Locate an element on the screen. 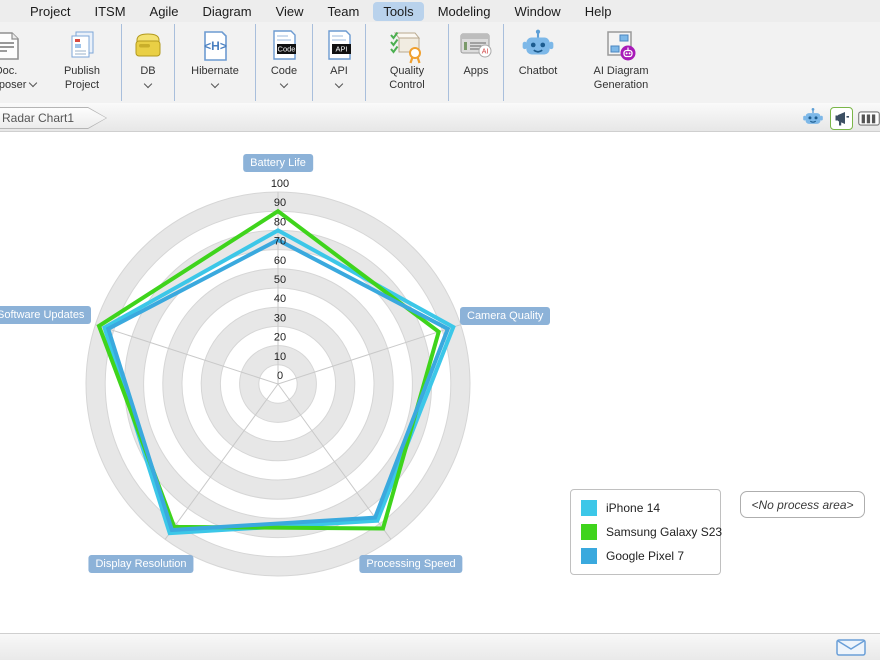  menu-item-tools: Tools is located at coordinates (398, 11).